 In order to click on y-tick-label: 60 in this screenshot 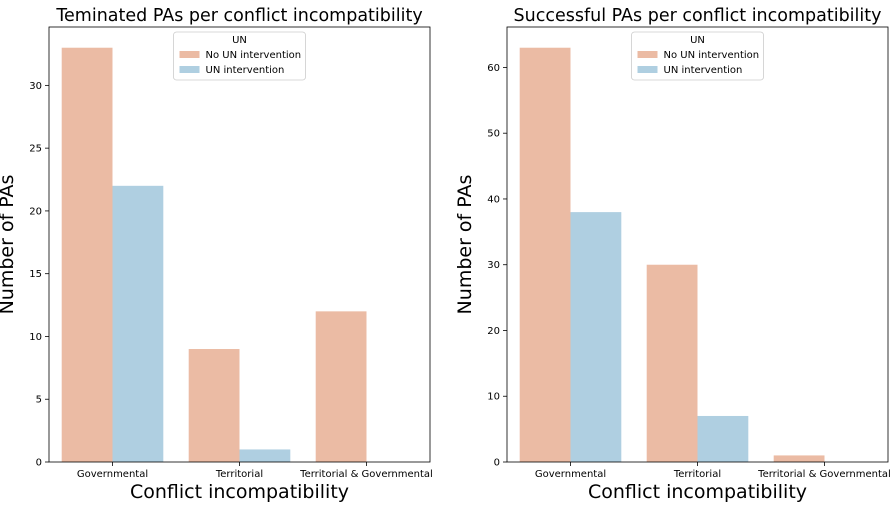, I will do `click(493, 68)`.